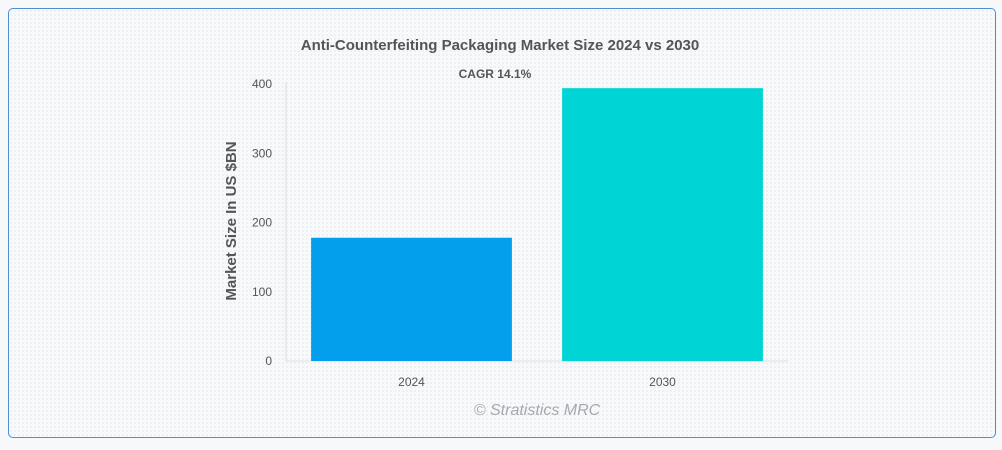 The height and width of the screenshot is (450, 1002). I want to click on x-tick-label: 2030, so click(662, 382).